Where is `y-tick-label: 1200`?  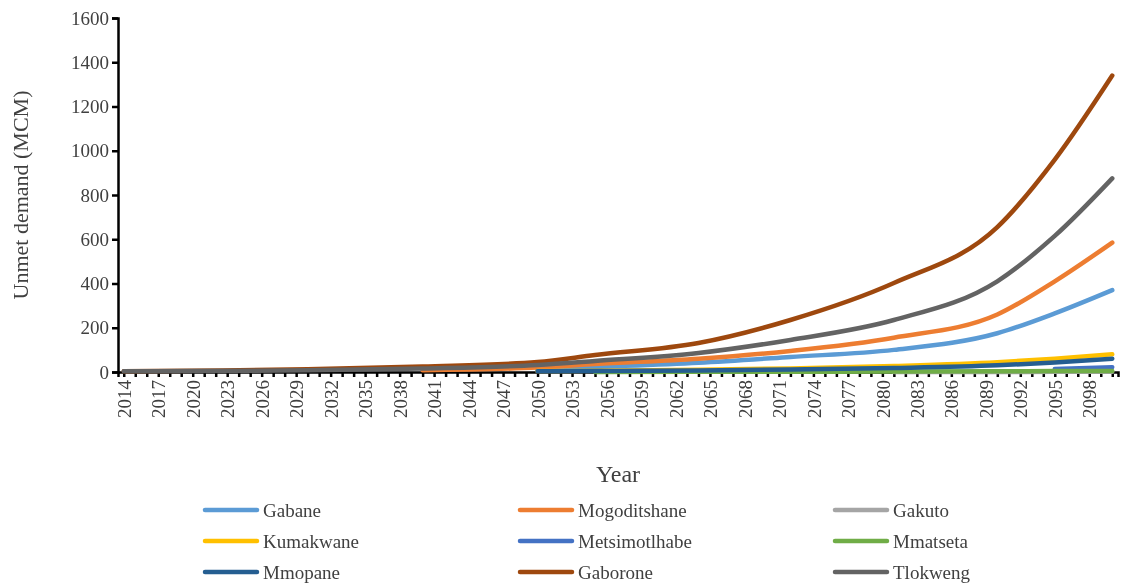
y-tick-label: 1200 is located at coordinates (90, 107).